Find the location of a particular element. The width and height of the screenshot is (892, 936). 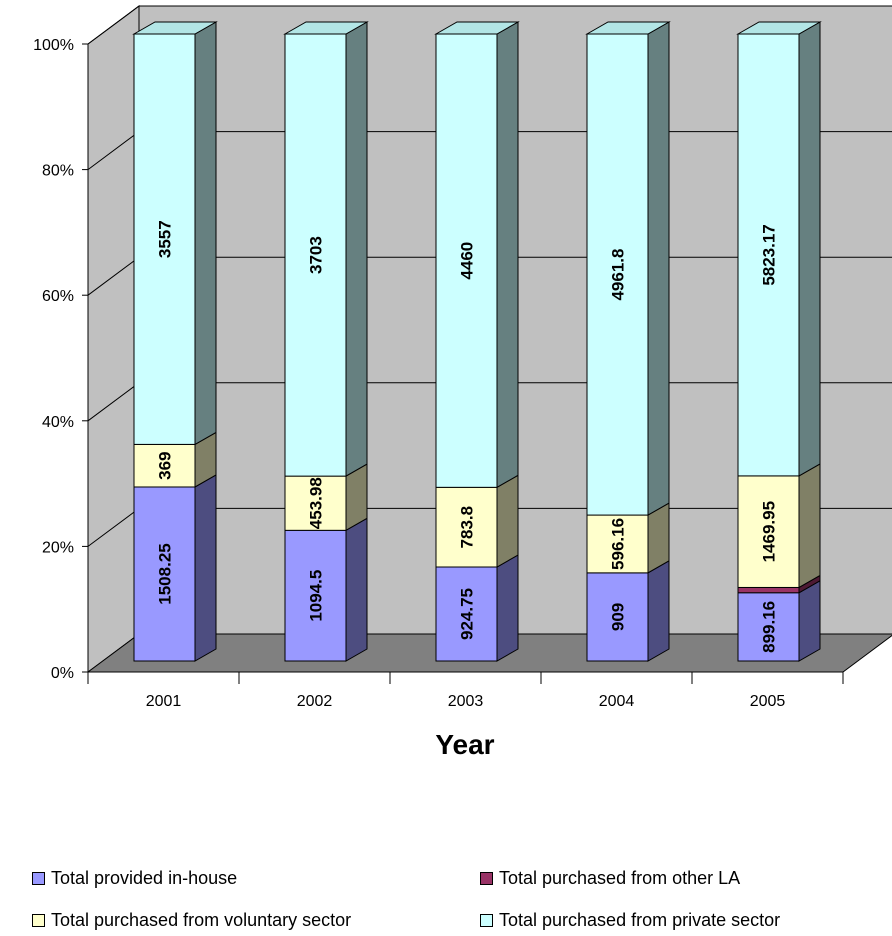

y-axis: 0% 20% 40% 60% 80% 100% is located at coordinates (61, 359).